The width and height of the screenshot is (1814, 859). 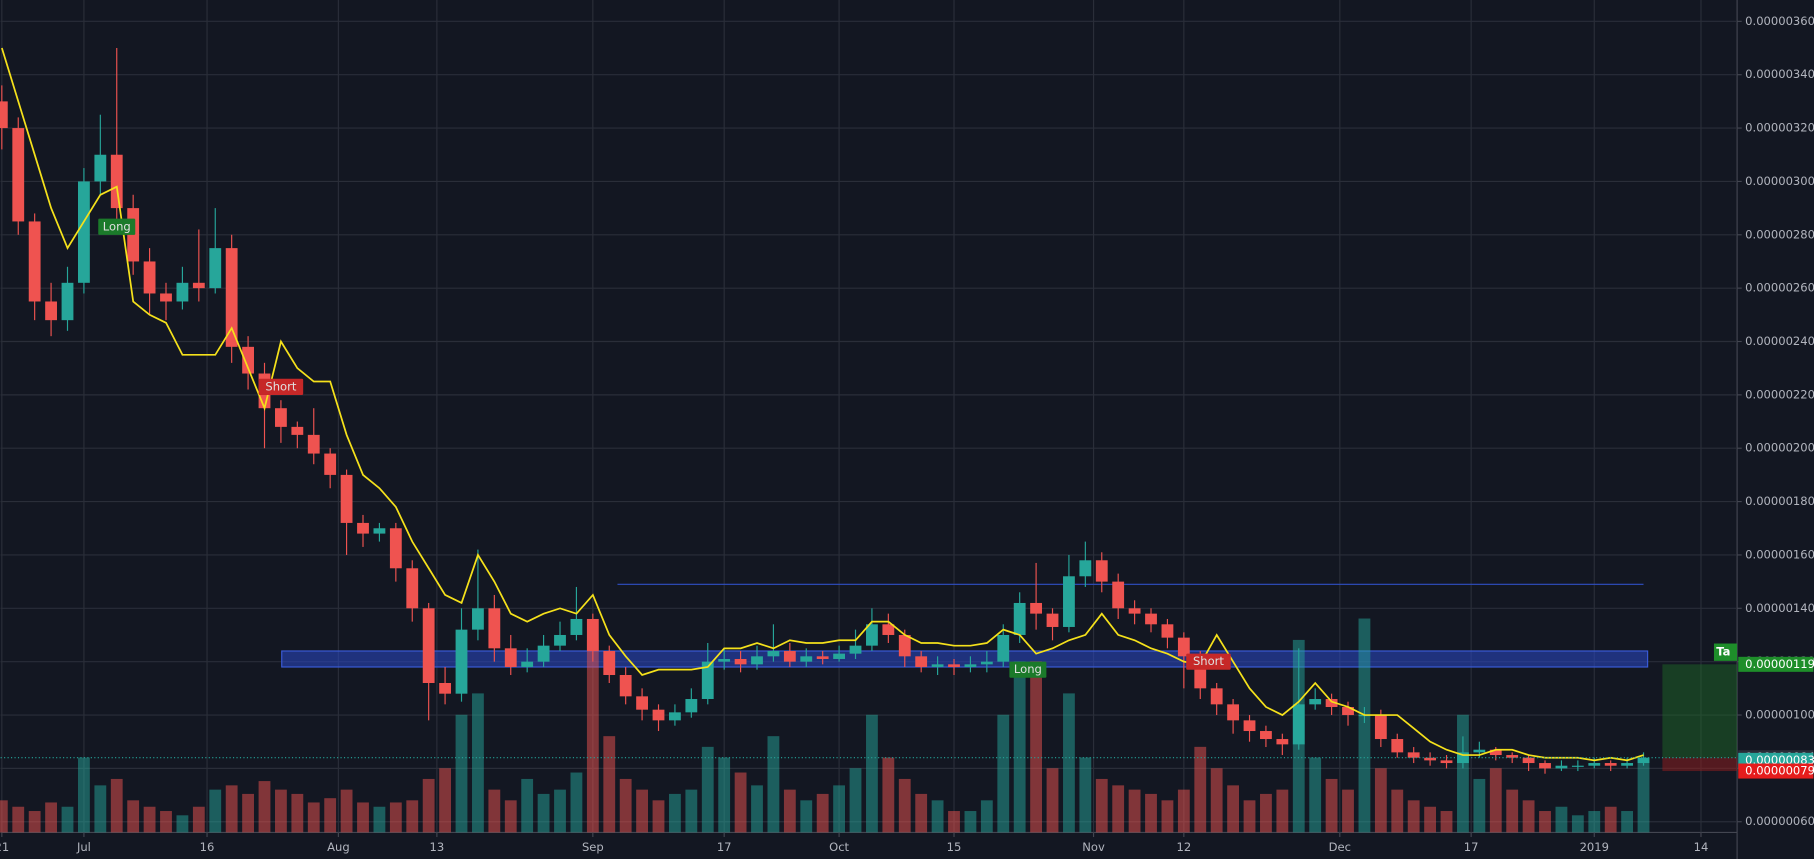 I want to click on signal-label: Short, so click(x=1208, y=661).